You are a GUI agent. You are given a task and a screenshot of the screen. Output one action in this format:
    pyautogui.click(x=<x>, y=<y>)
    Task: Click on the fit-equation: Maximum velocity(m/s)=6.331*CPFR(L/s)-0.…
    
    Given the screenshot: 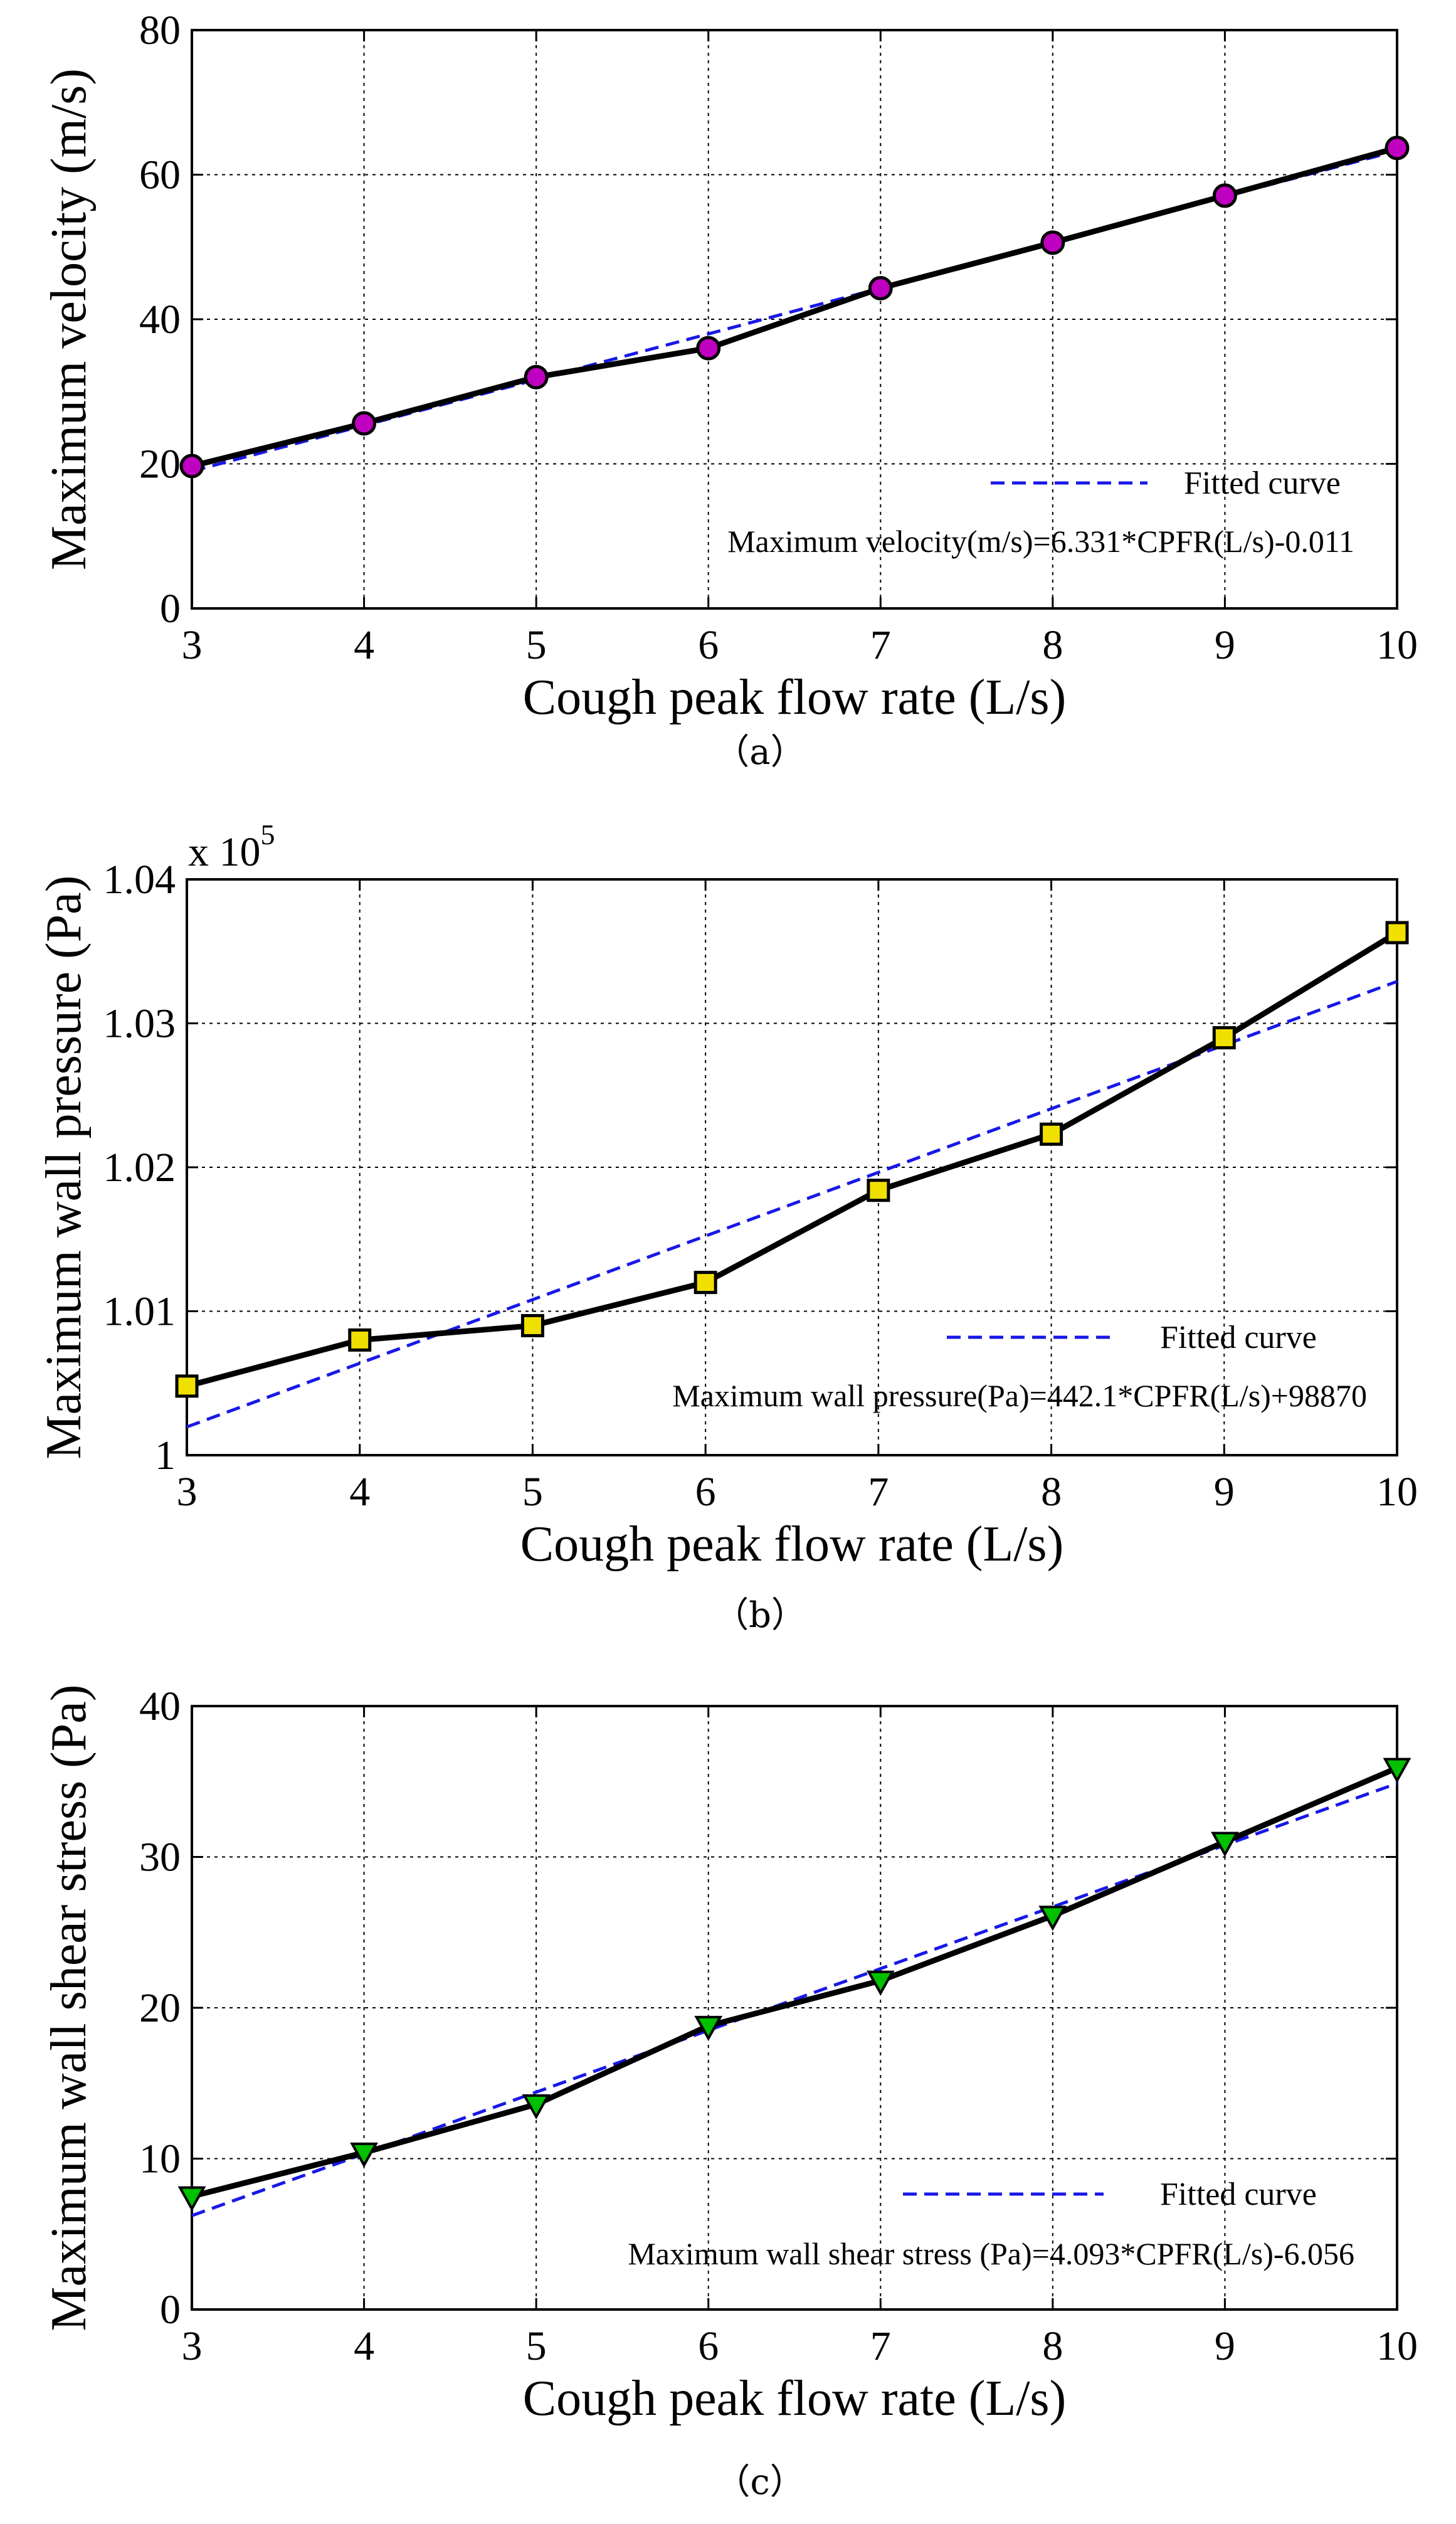 What is the action you would take?
    pyautogui.click(x=1041, y=541)
    